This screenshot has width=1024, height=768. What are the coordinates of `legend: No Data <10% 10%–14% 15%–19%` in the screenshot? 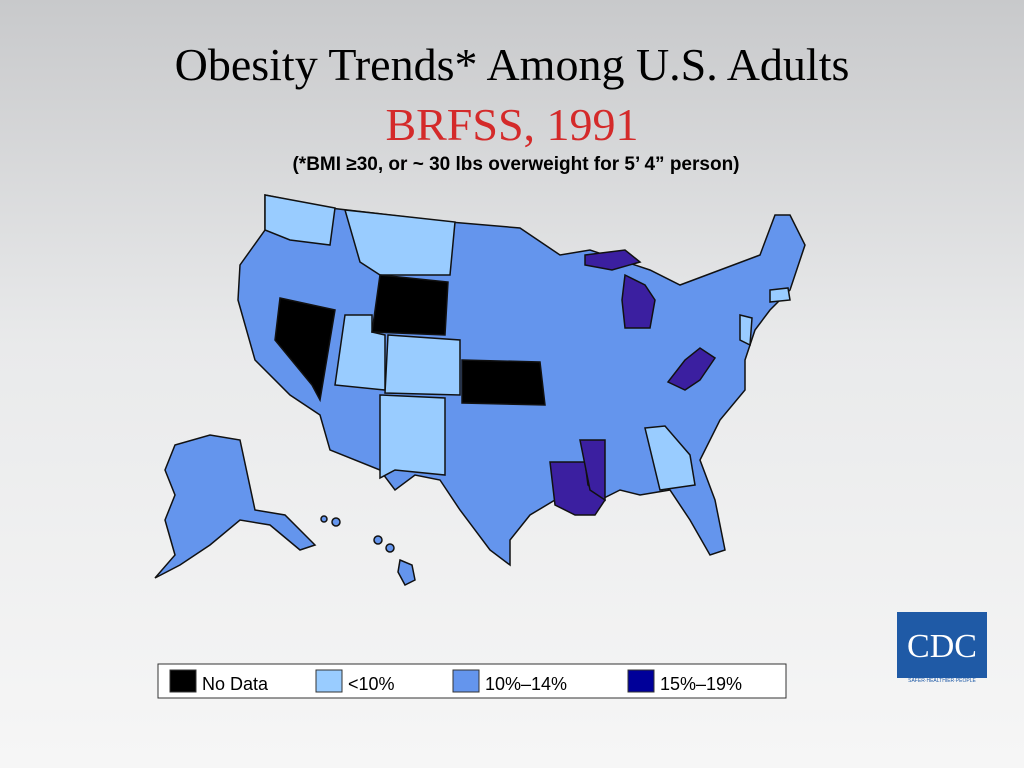 It's located at (455, 681).